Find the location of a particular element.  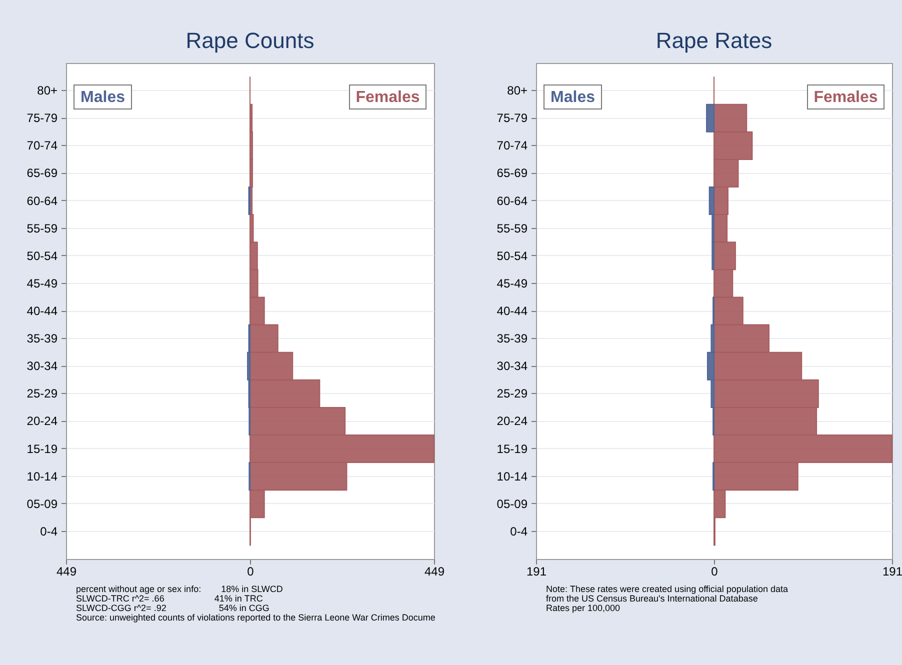

chart-title: Rape Counts is located at coordinates (250, 40).